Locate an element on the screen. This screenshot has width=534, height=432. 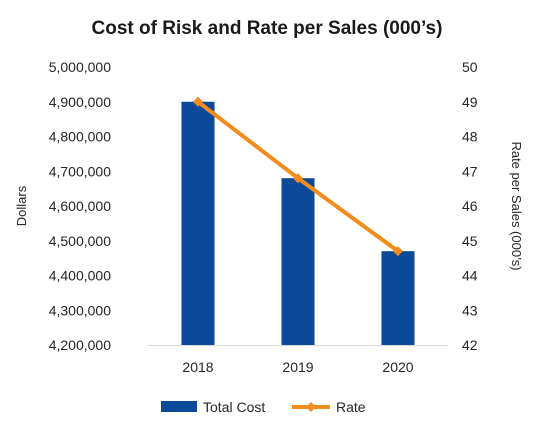
y-tick-label: 5,000,000 is located at coordinates (80, 67).